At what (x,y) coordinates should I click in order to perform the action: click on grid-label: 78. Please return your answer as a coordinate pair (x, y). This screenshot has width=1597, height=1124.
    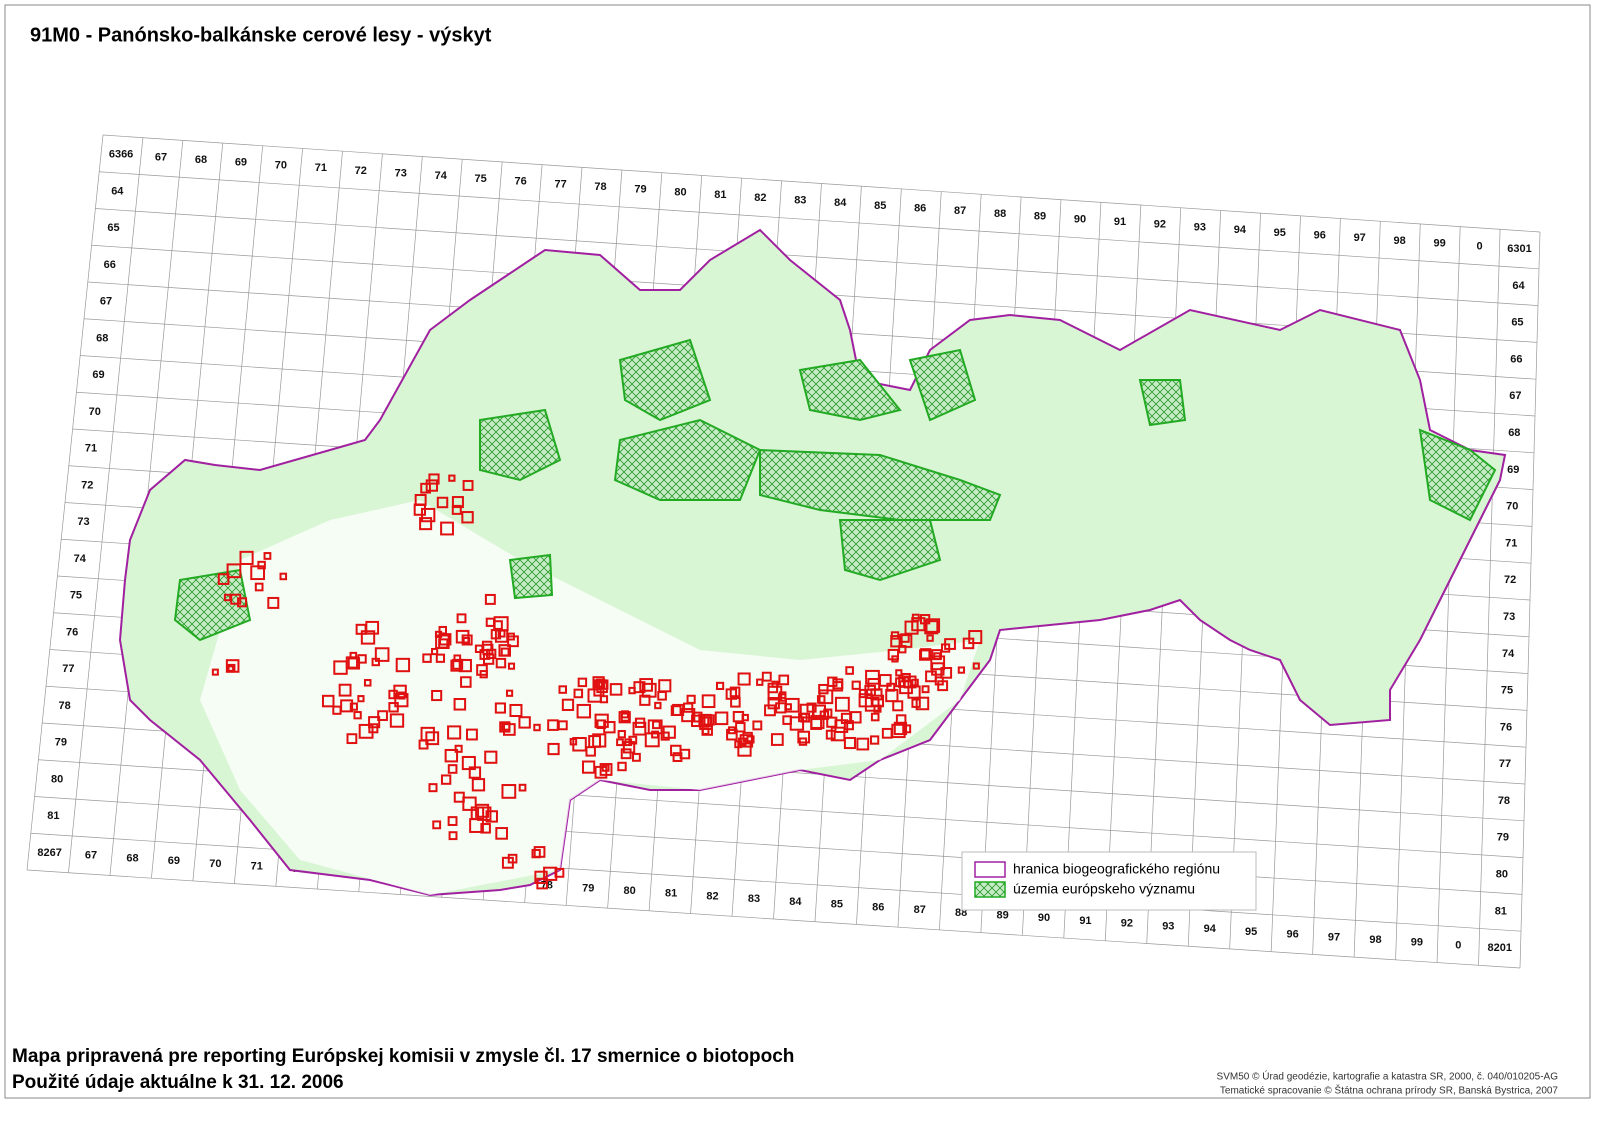
    Looking at the image, I should click on (65, 706).